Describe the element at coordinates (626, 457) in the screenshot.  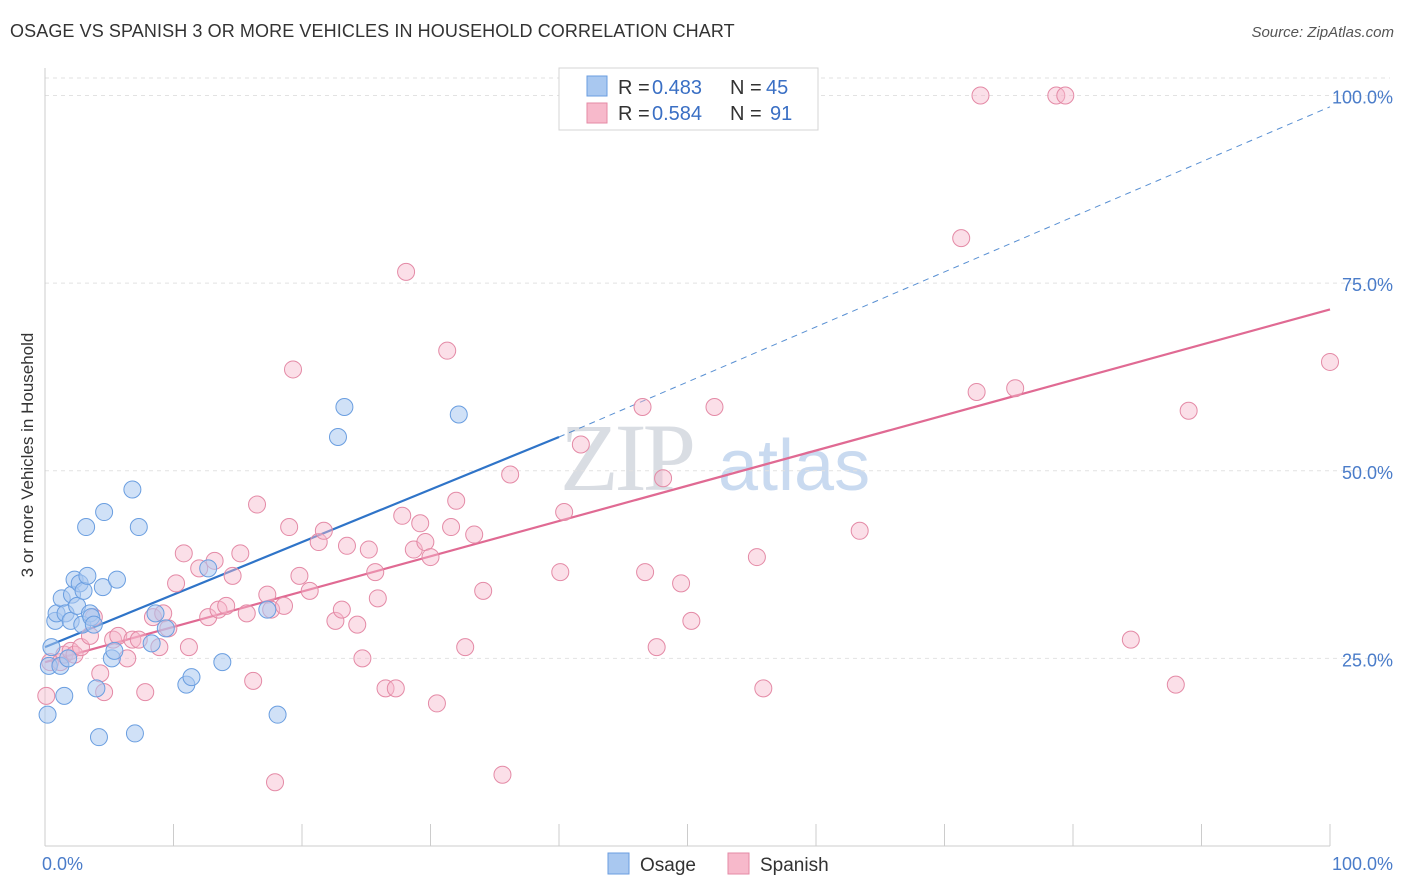
I see `watermark-zip: ZIP` at that location.